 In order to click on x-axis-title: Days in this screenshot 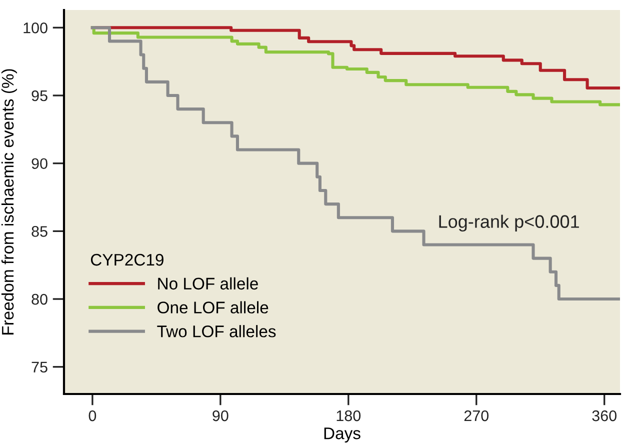, I will do `click(342, 435)`.